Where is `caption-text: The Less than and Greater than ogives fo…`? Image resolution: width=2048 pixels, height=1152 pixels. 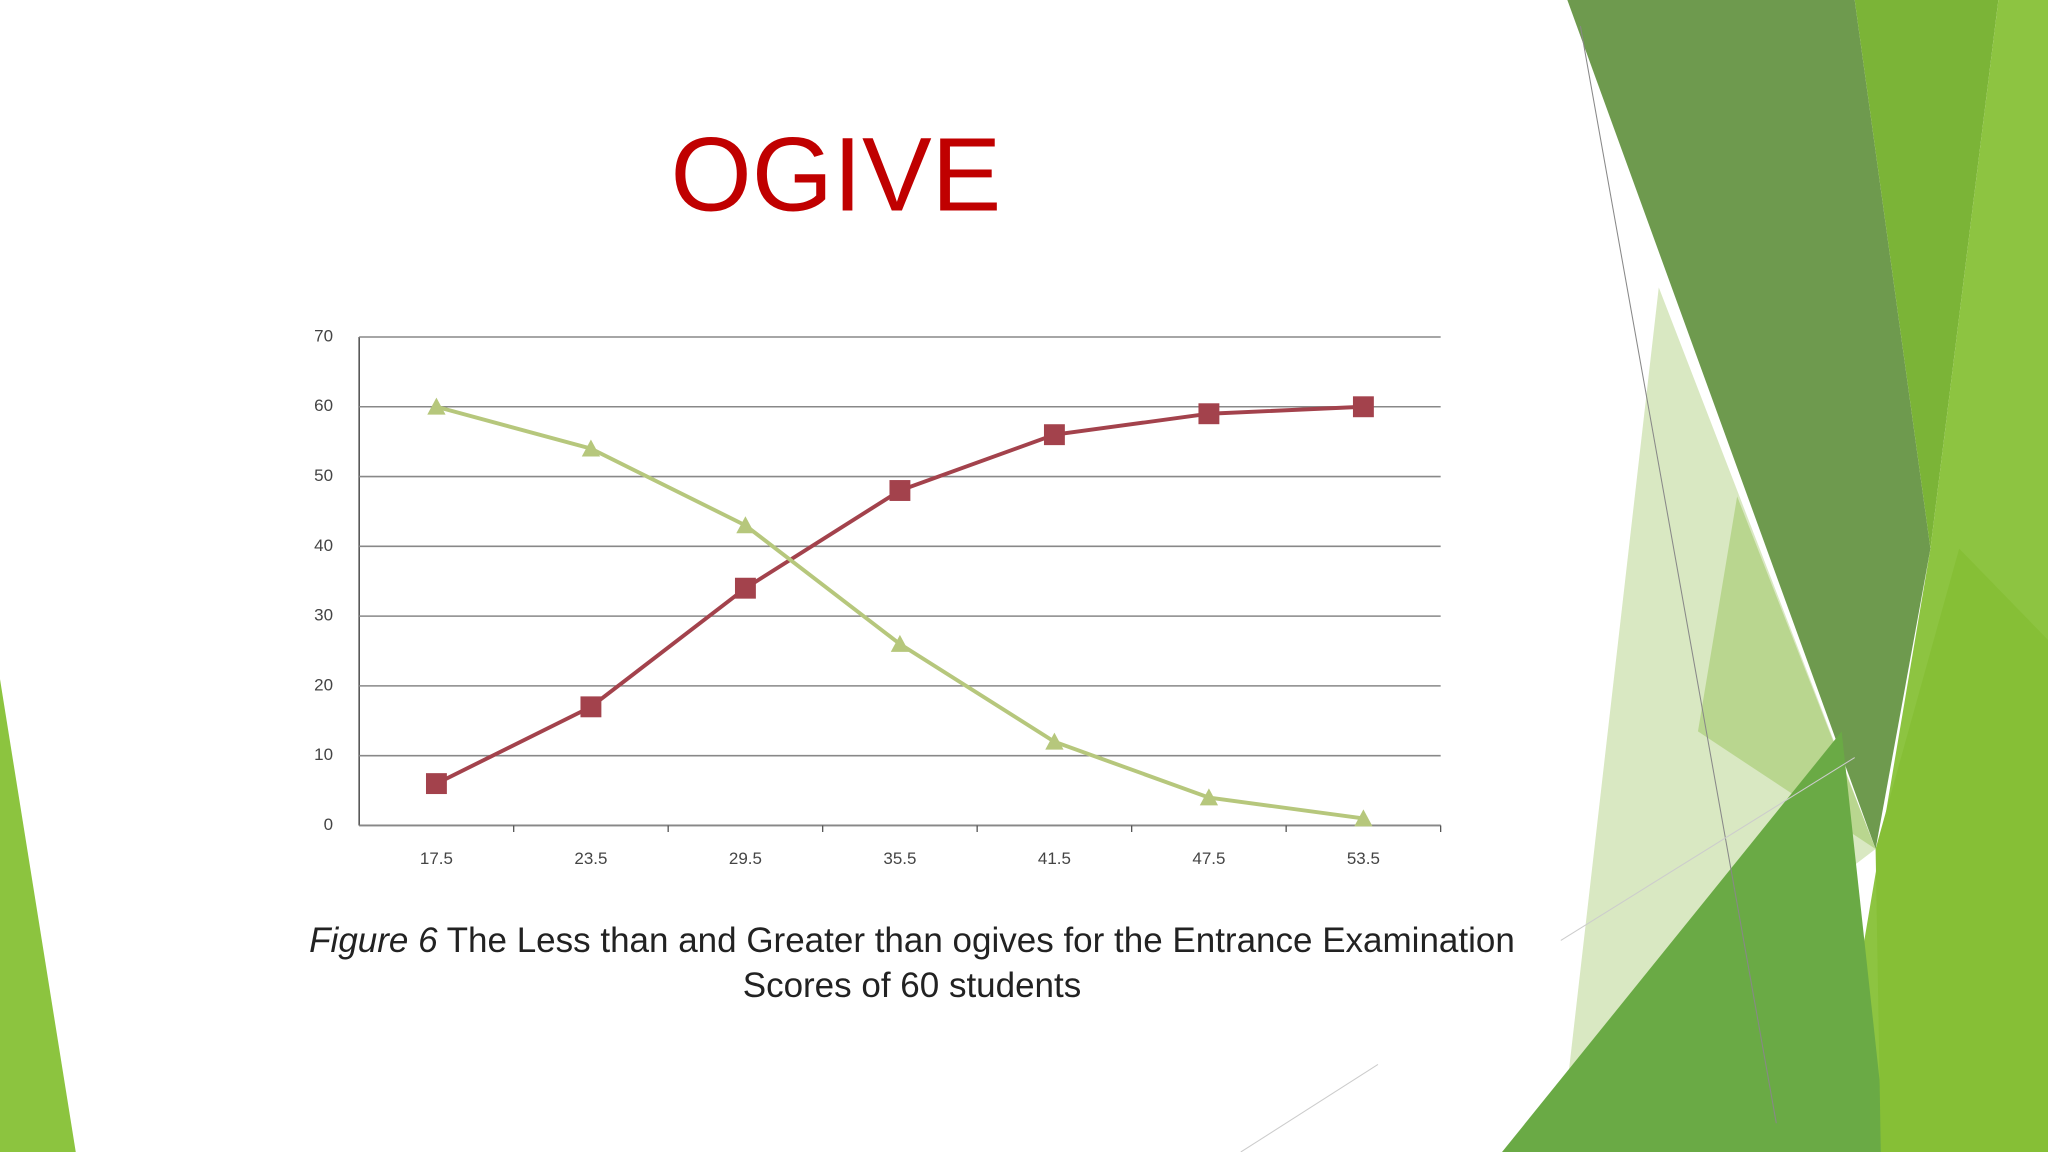 caption-text: The Less than and Greater than ogives fo… is located at coordinates (980, 963).